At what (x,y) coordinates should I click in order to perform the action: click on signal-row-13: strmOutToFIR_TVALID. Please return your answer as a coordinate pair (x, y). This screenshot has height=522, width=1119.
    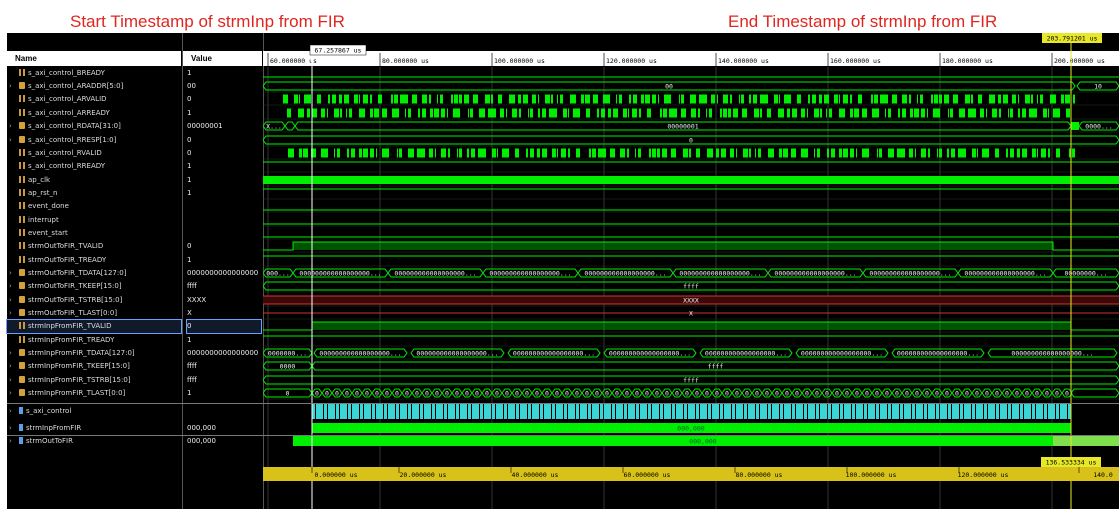
    Looking at the image, I should click on (94, 246).